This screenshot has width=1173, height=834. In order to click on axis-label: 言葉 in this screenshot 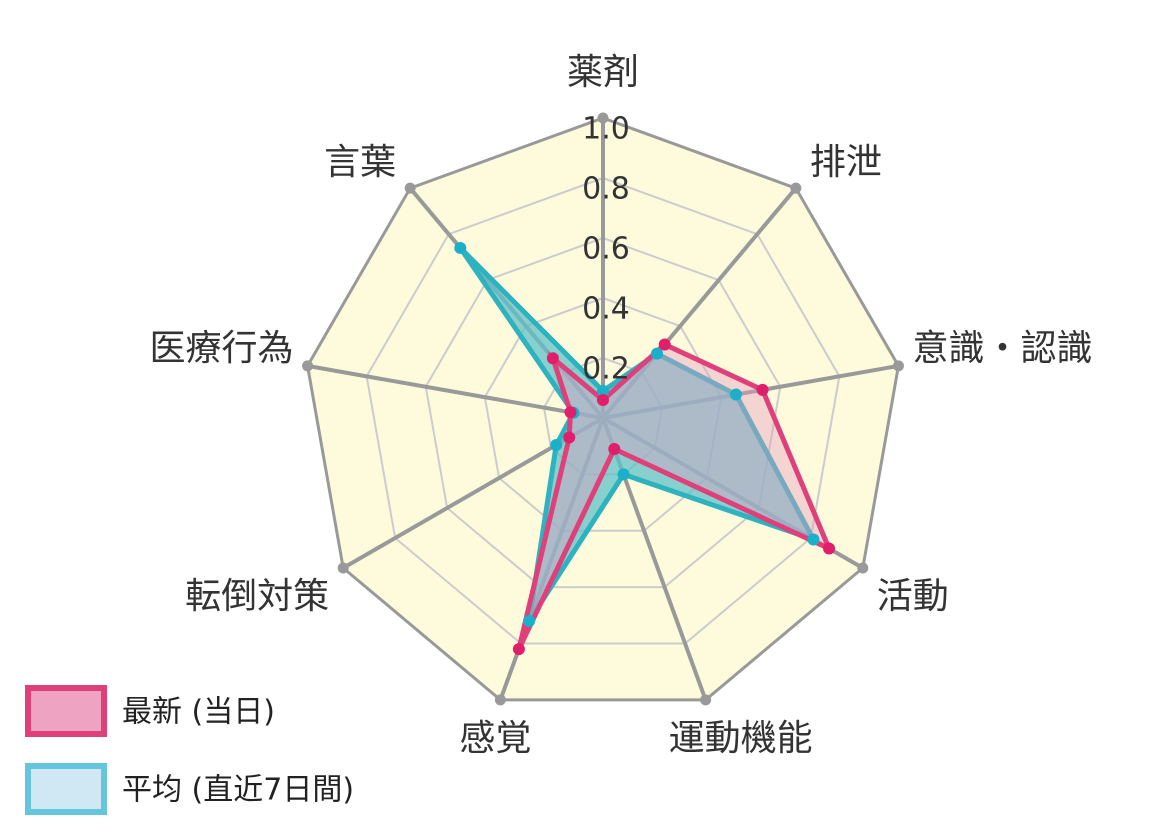, I will do `click(360, 162)`.